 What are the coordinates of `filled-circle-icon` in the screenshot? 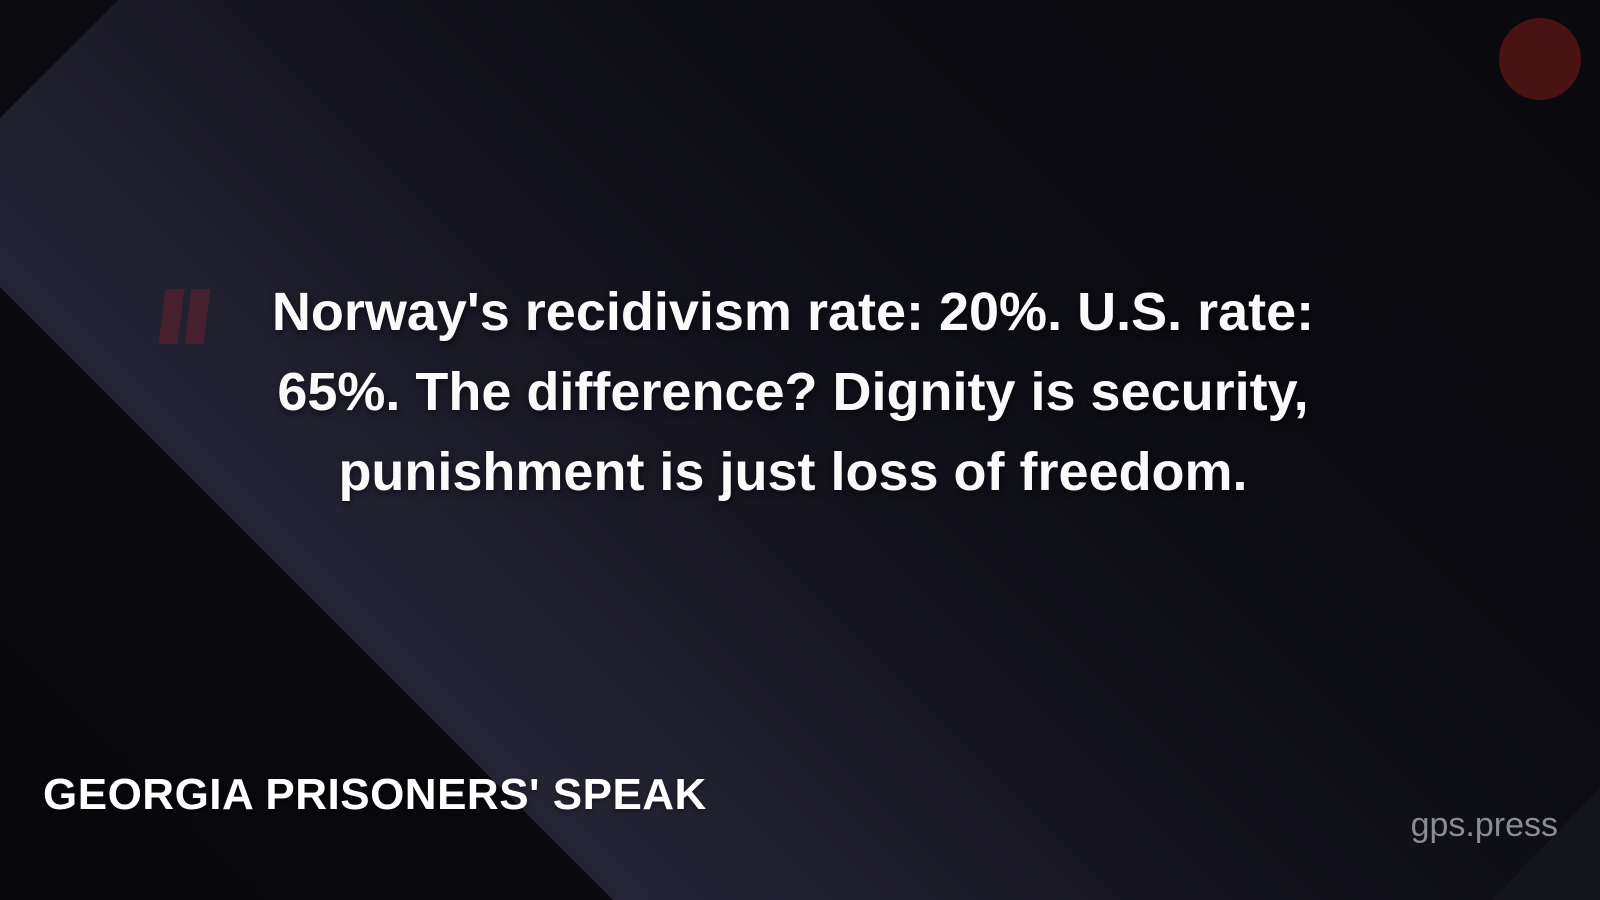 It's located at (1540, 59).